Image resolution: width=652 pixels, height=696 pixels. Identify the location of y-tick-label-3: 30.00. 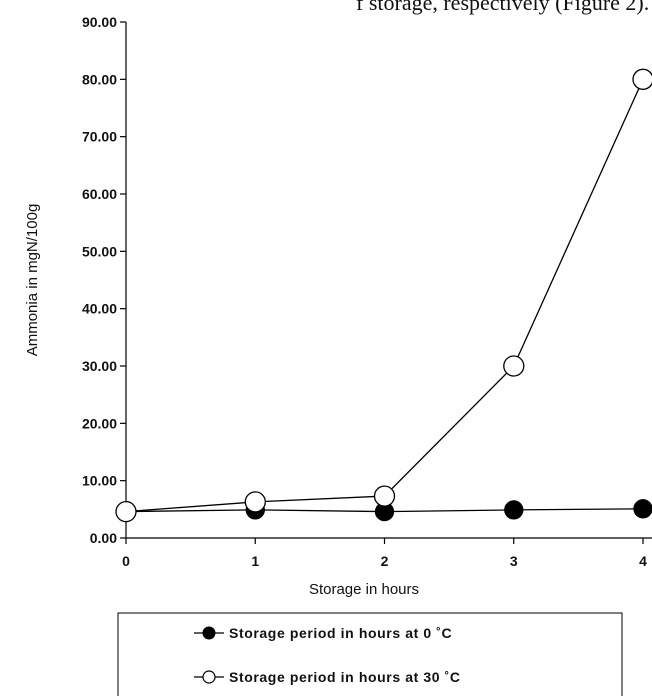
(99, 366).